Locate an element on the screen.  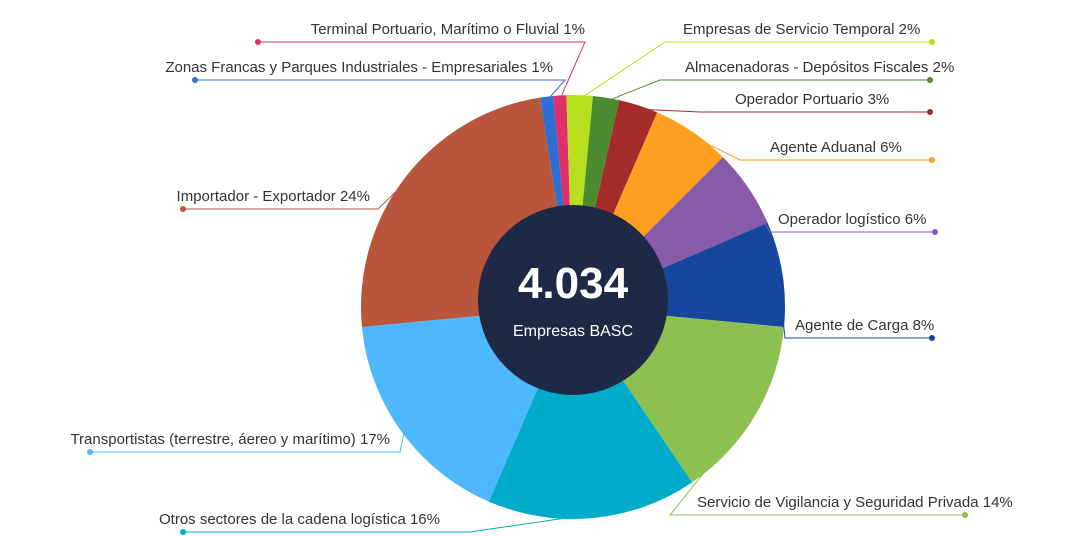
slice-label: Agente Aduanal 6% is located at coordinates (836, 147).